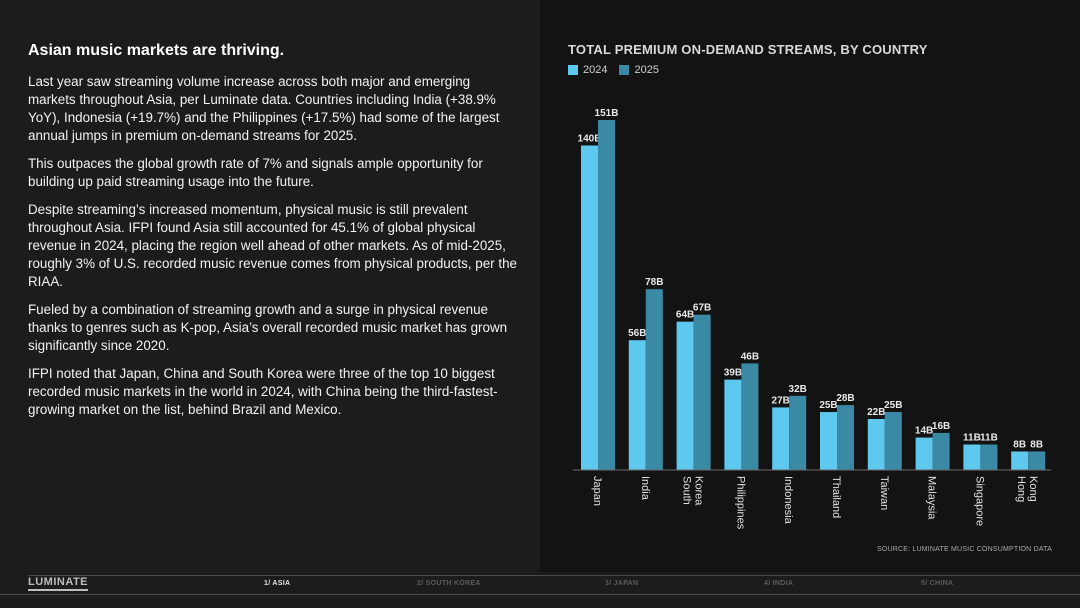 This screenshot has height=608, width=1080. I want to click on category-label-japan: Japan, so click(597, 491).